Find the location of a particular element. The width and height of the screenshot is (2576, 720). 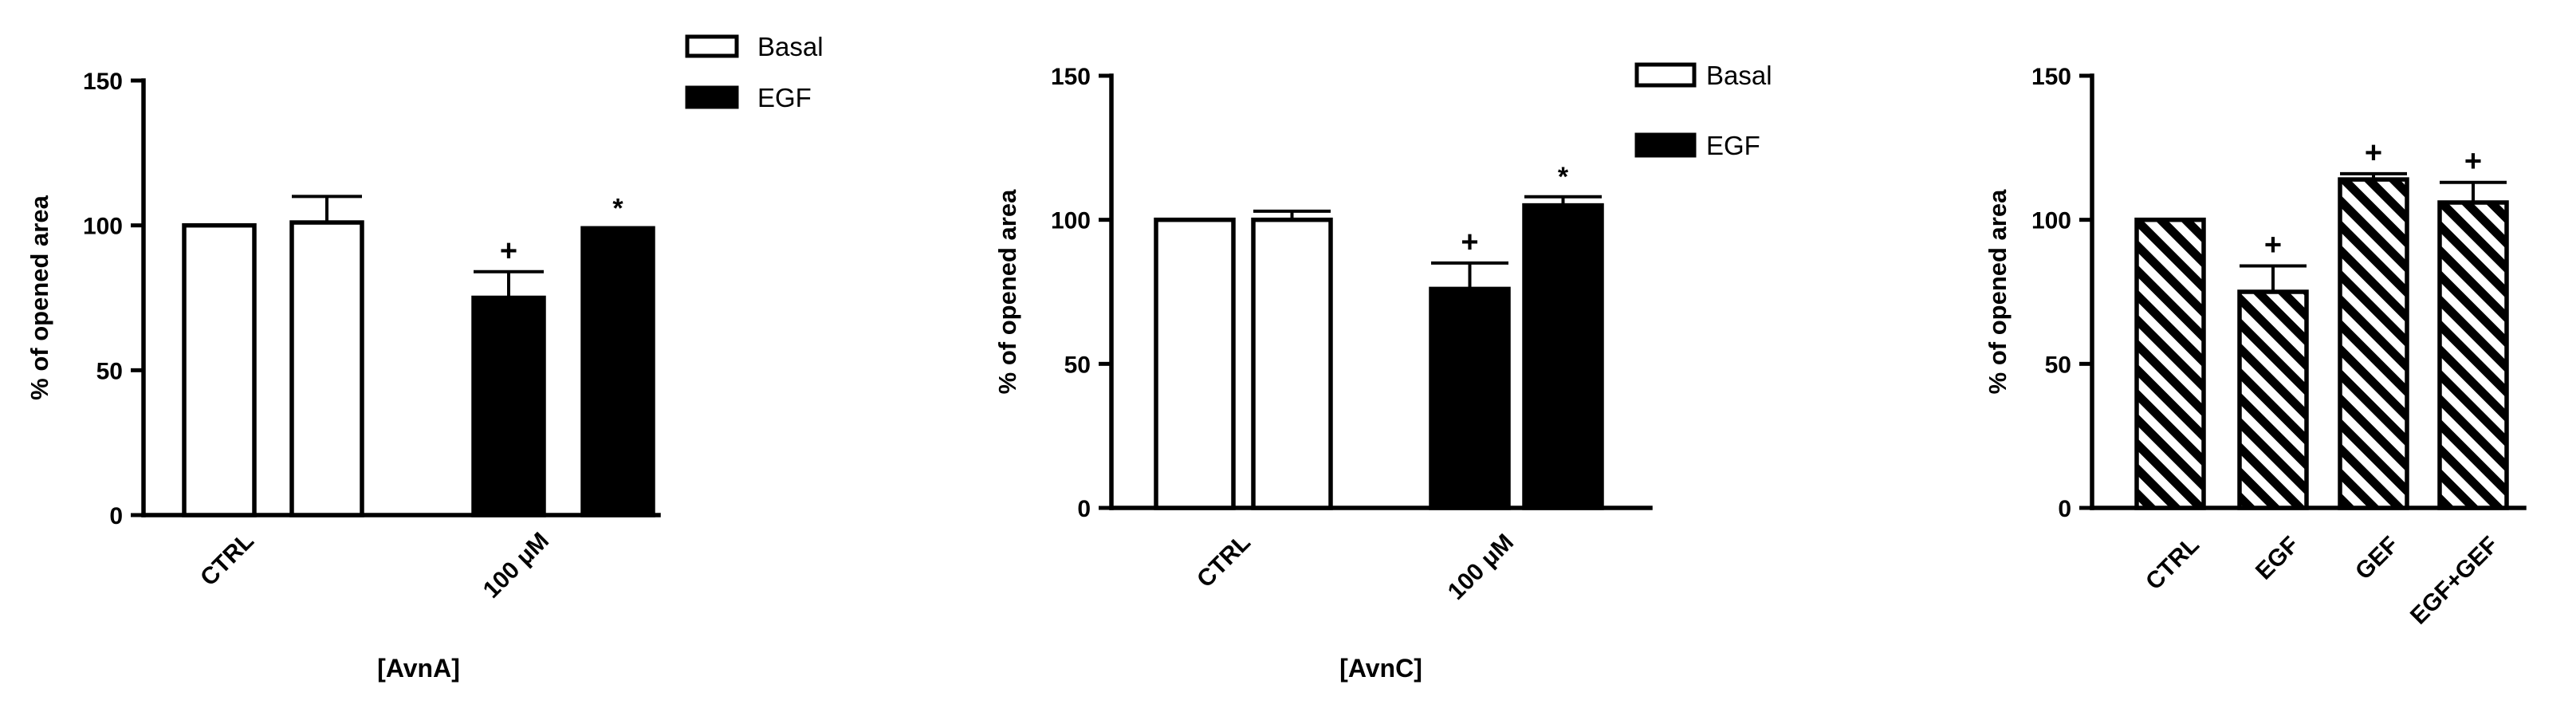

x-tick-label: EGF+GEF is located at coordinates (2454, 581).